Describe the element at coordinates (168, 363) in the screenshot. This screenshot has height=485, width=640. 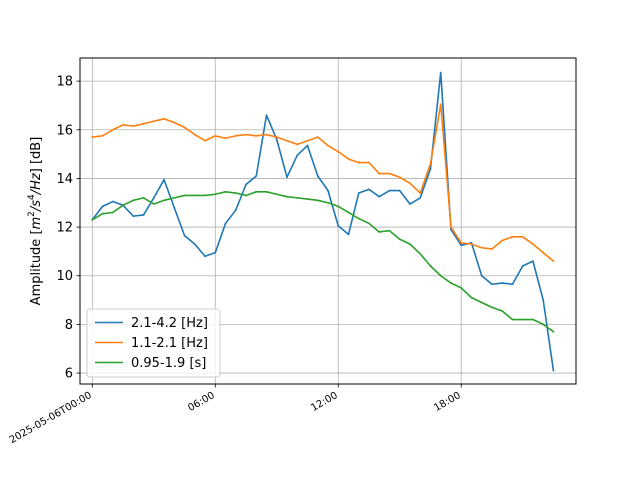
I see `legend-label-2: 0.95-1.9 [s]` at that location.